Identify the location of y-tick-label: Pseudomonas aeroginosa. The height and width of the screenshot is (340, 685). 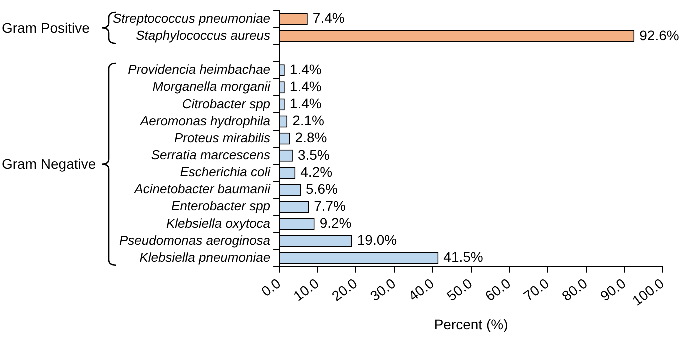
(195, 240).